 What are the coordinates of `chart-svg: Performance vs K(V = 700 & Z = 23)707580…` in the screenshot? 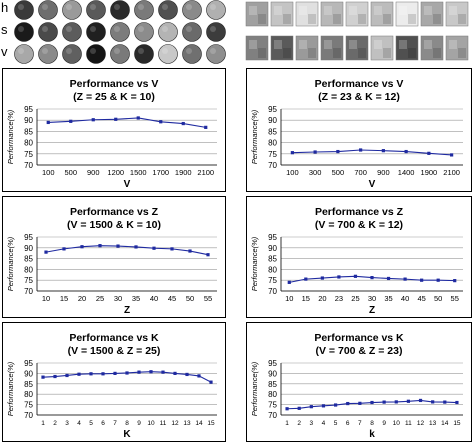 It's located at (356, 386).